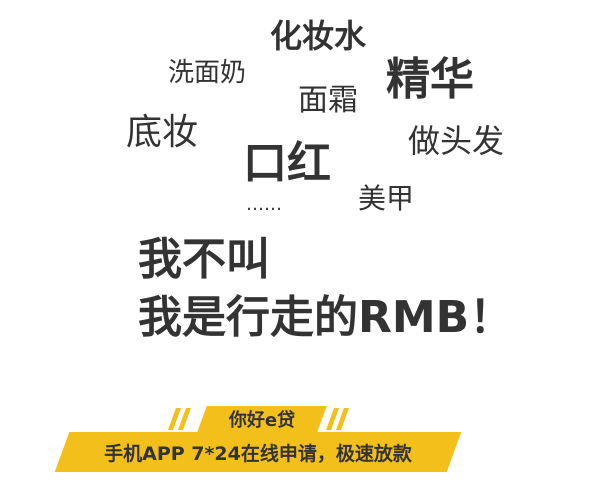 This screenshot has height=488, width=611. Describe the element at coordinates (326, 317) in the screenshot. I see `headline-line2: 我是行走的RMB！` at that location.